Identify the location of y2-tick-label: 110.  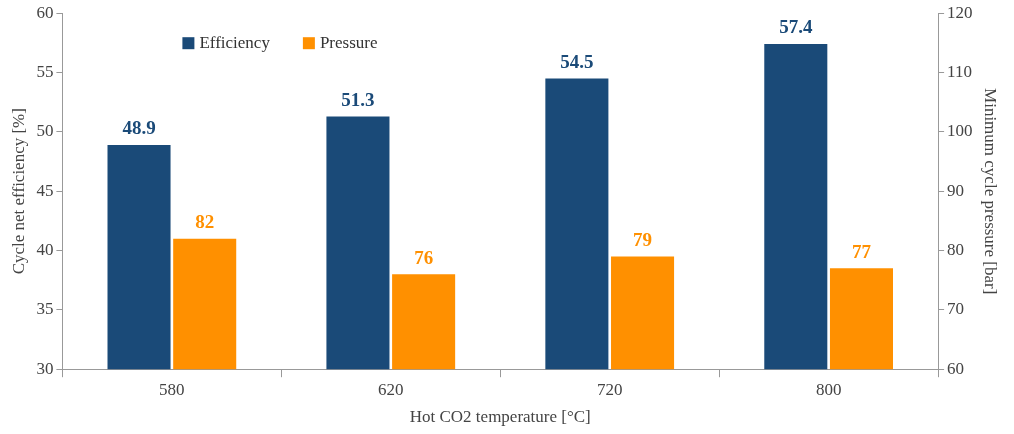
(959, 71).